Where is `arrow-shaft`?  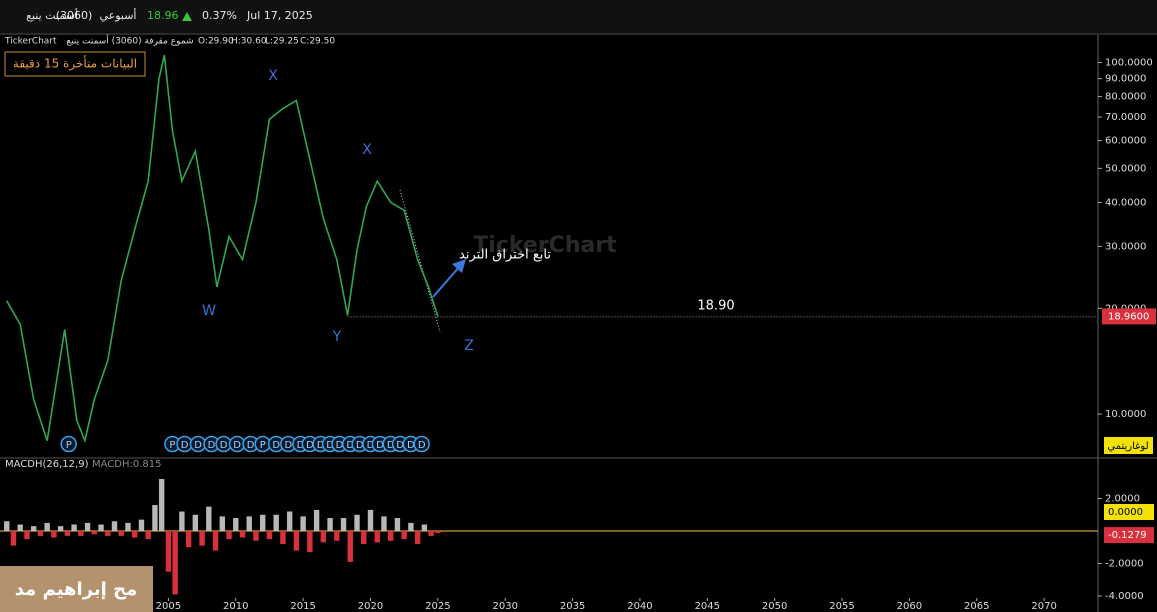
arrow-shaft is located at coordinates (446, 281).